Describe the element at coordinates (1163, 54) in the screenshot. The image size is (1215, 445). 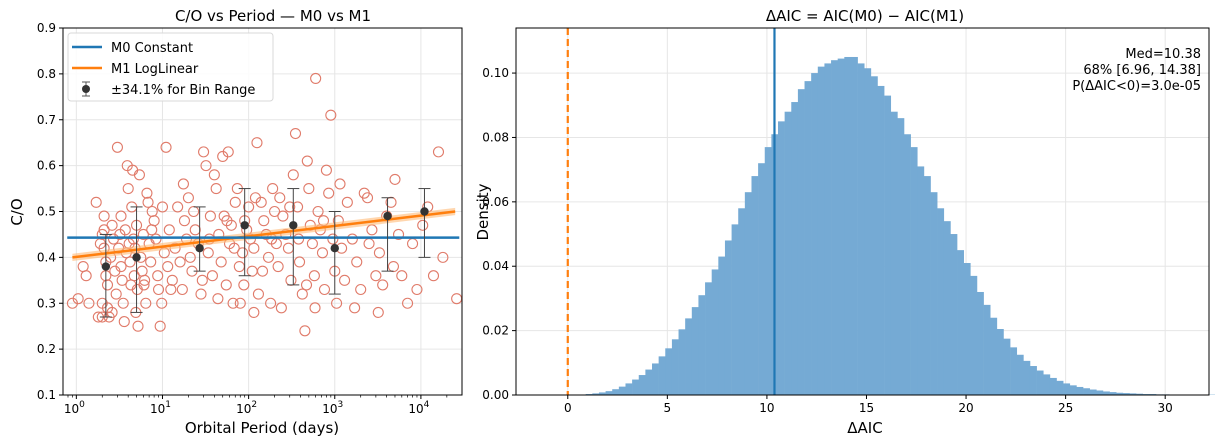
I see `annotation-median: Med=10.38` at that location.